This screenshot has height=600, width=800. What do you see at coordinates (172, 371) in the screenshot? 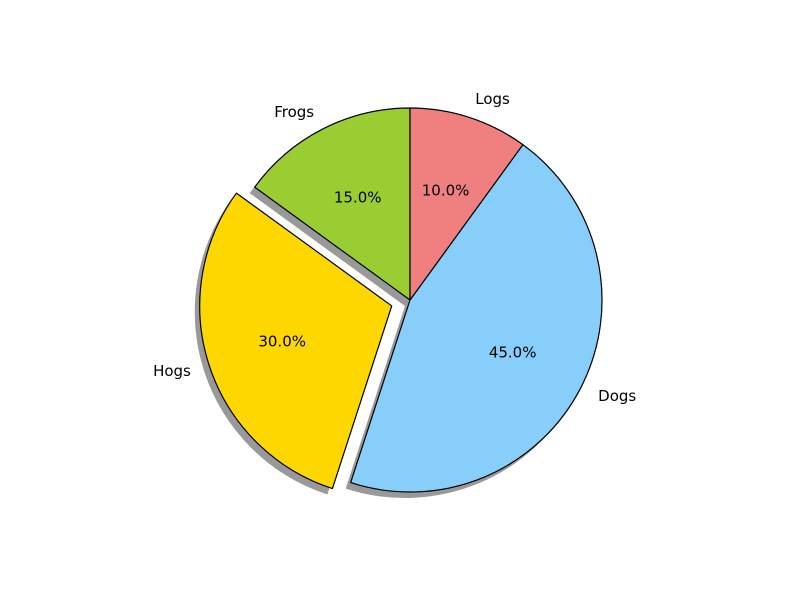
I see `slice-label-hogs: Hogs` at bounding box center [172, 371].